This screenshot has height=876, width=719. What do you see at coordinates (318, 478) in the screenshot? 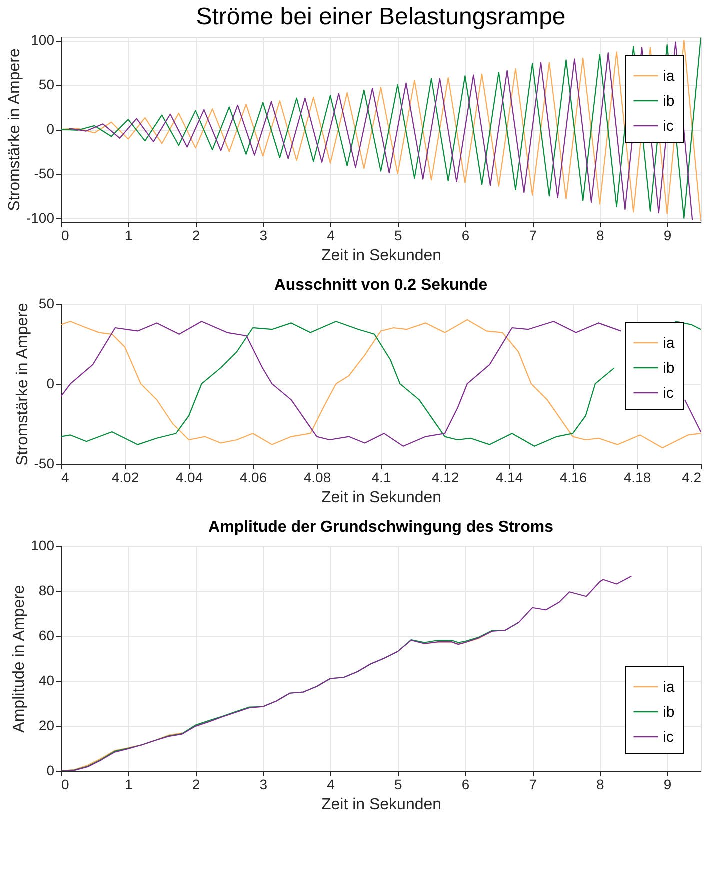
I see `x-tick-label: 4.08` at bounding box center [318, 478].